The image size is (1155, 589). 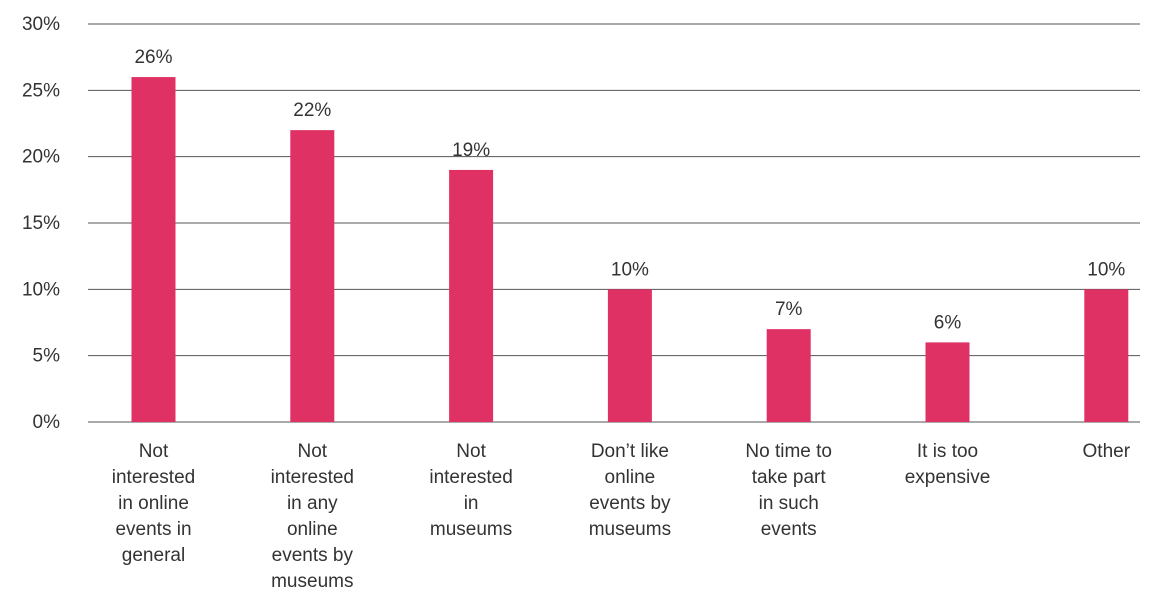 What do you see at coordinates (789, 529) in the screenshot?
I see `category-label-line: events` at bounding box center [789, 529].